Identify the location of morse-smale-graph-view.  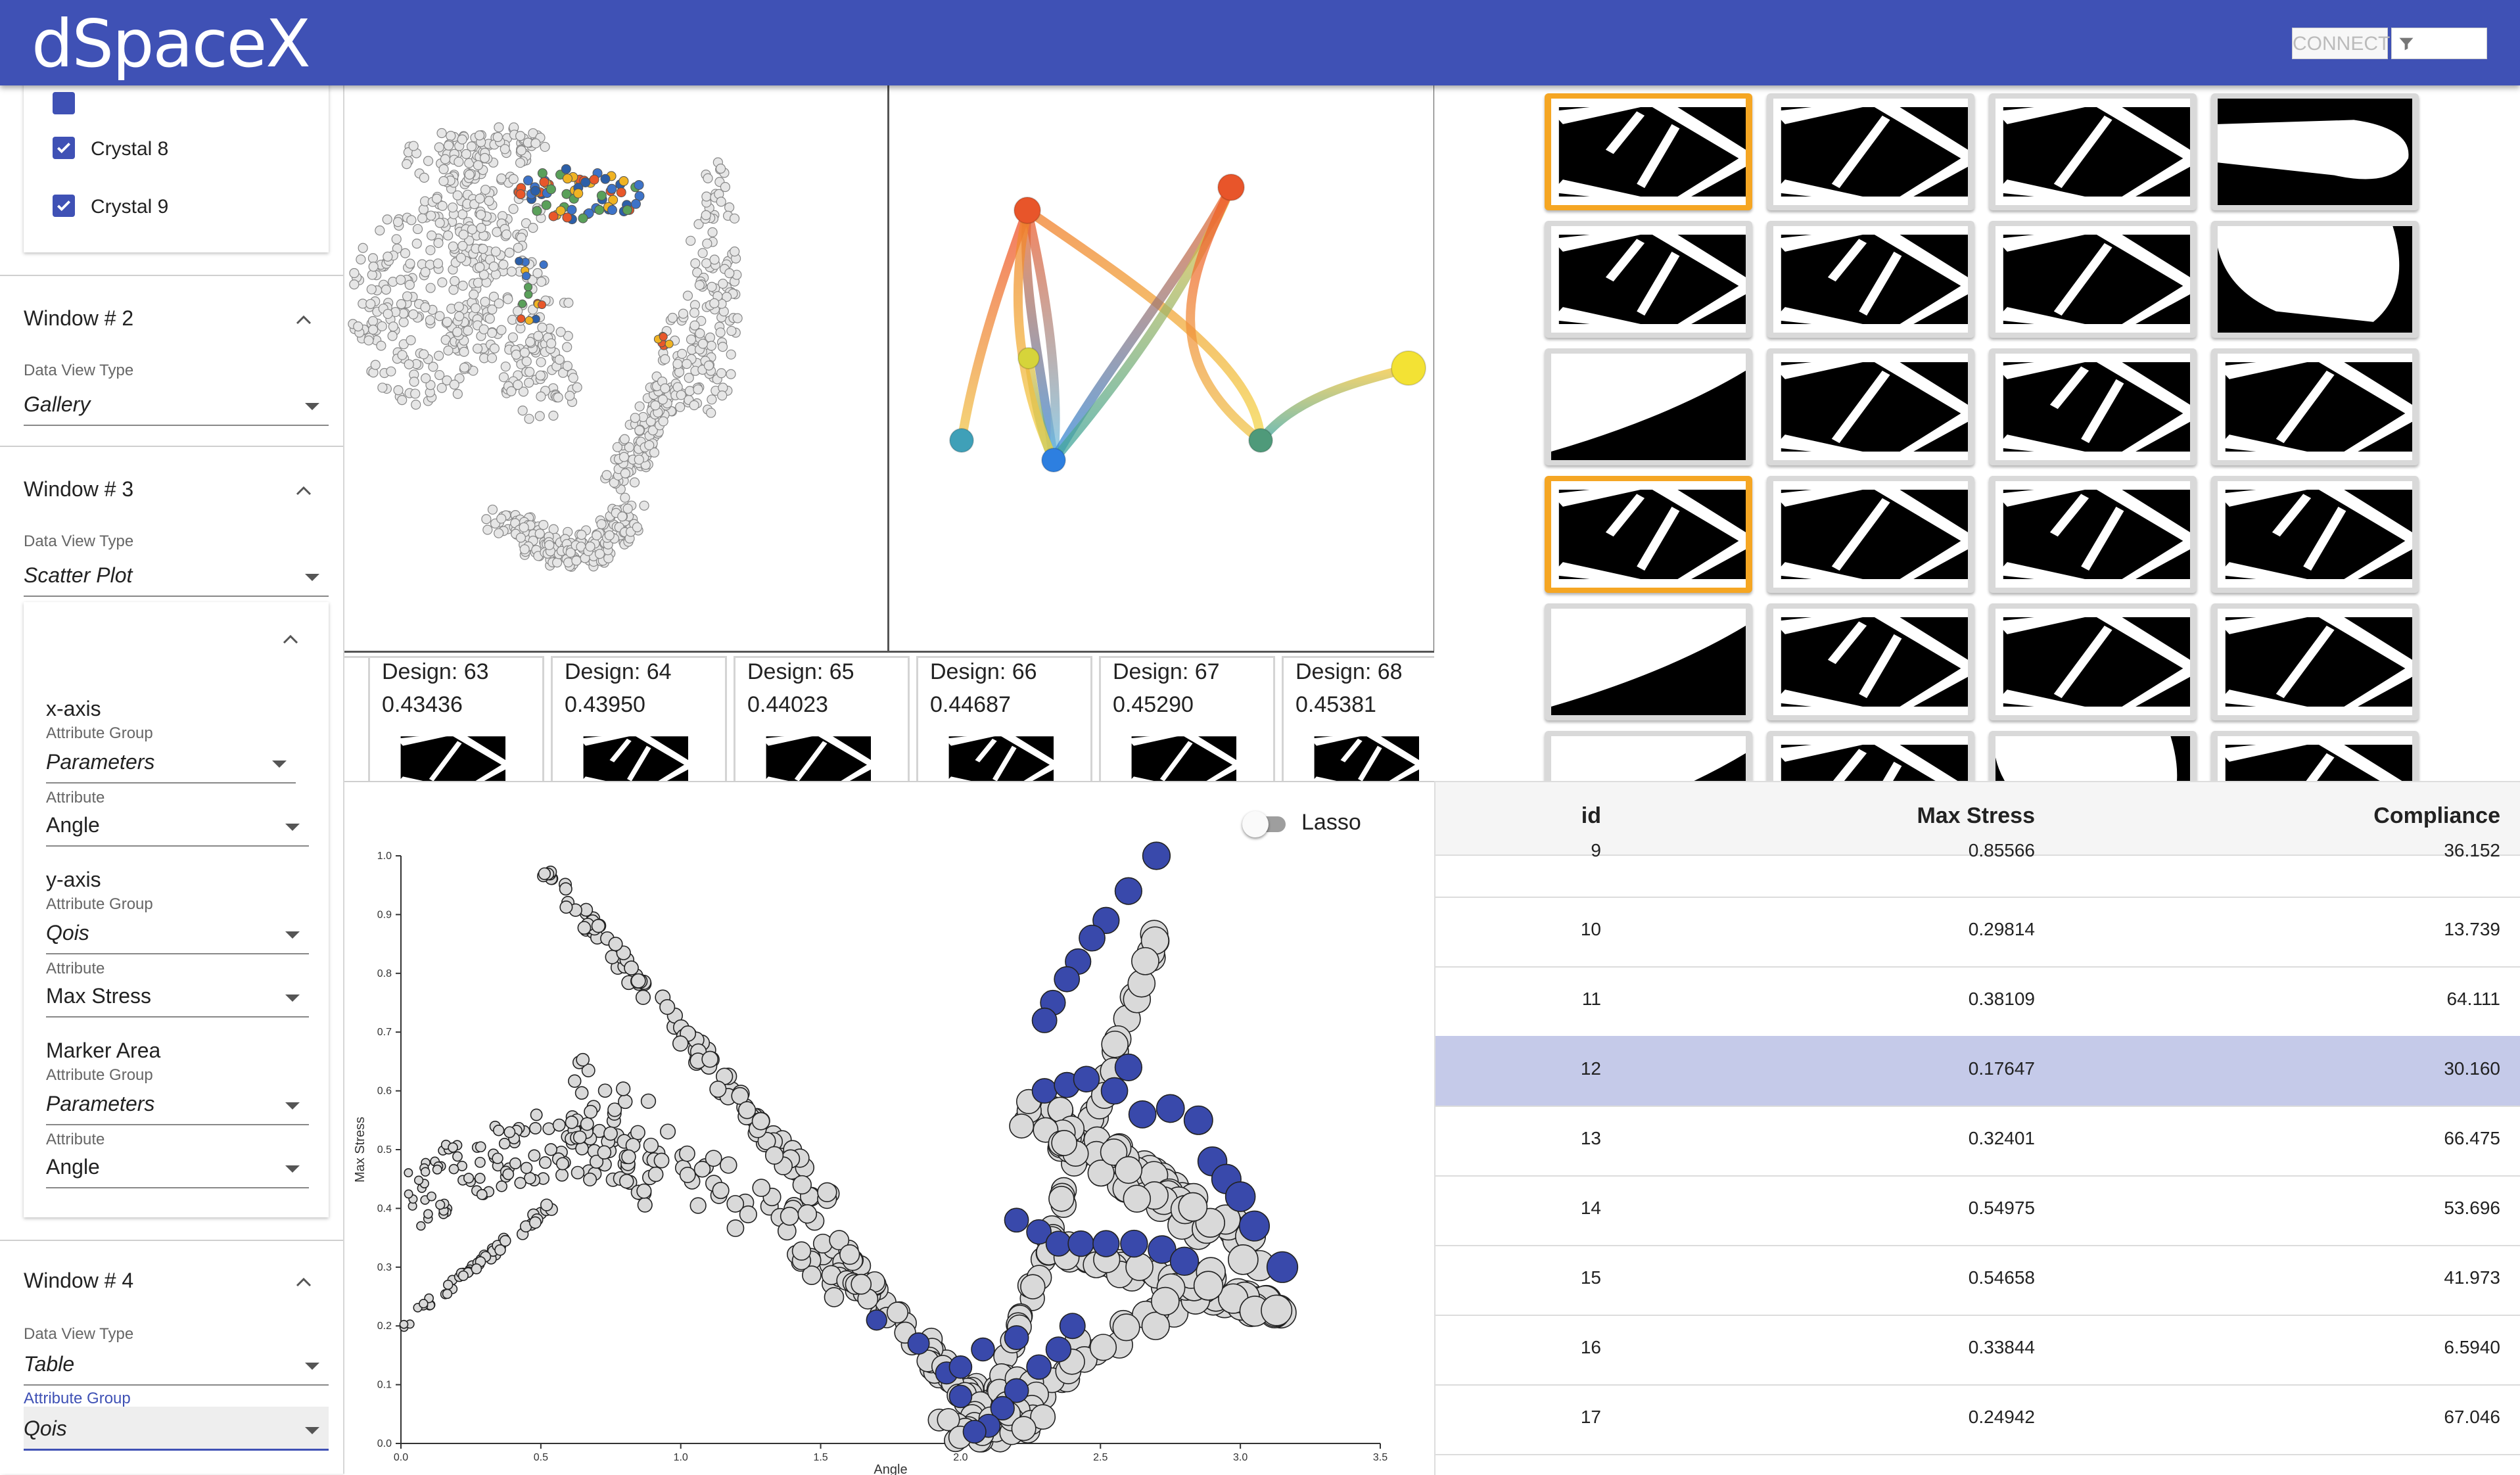
(1162, 369).